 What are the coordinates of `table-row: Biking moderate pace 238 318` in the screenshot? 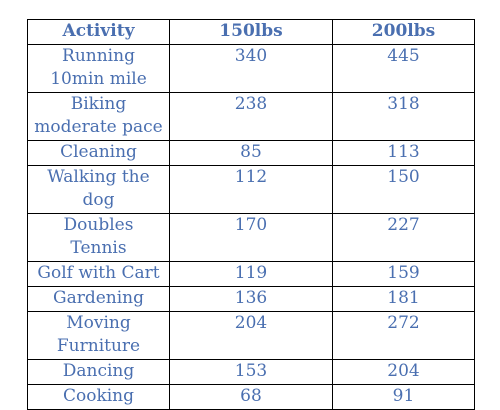 It's located at (251, 116).